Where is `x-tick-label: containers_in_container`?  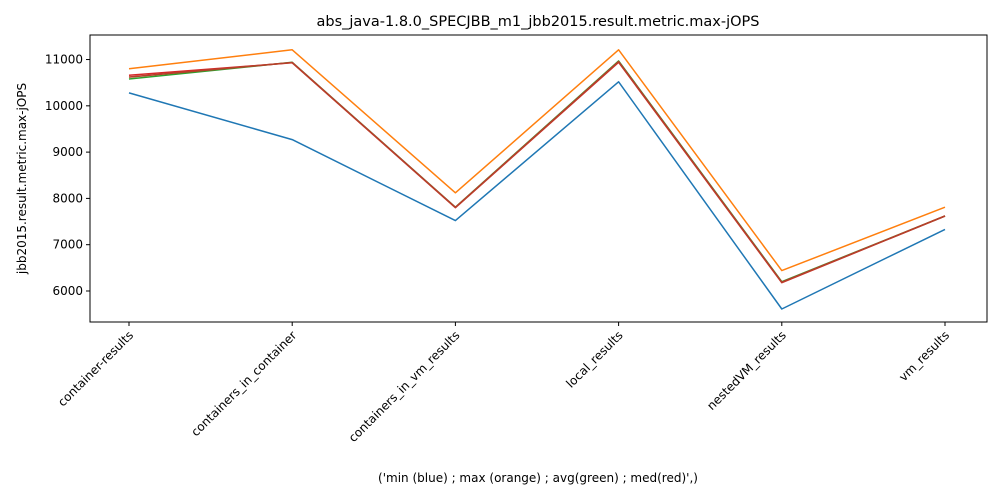 x-tick-label: containers_in_container is located at coordinates (243, 383).